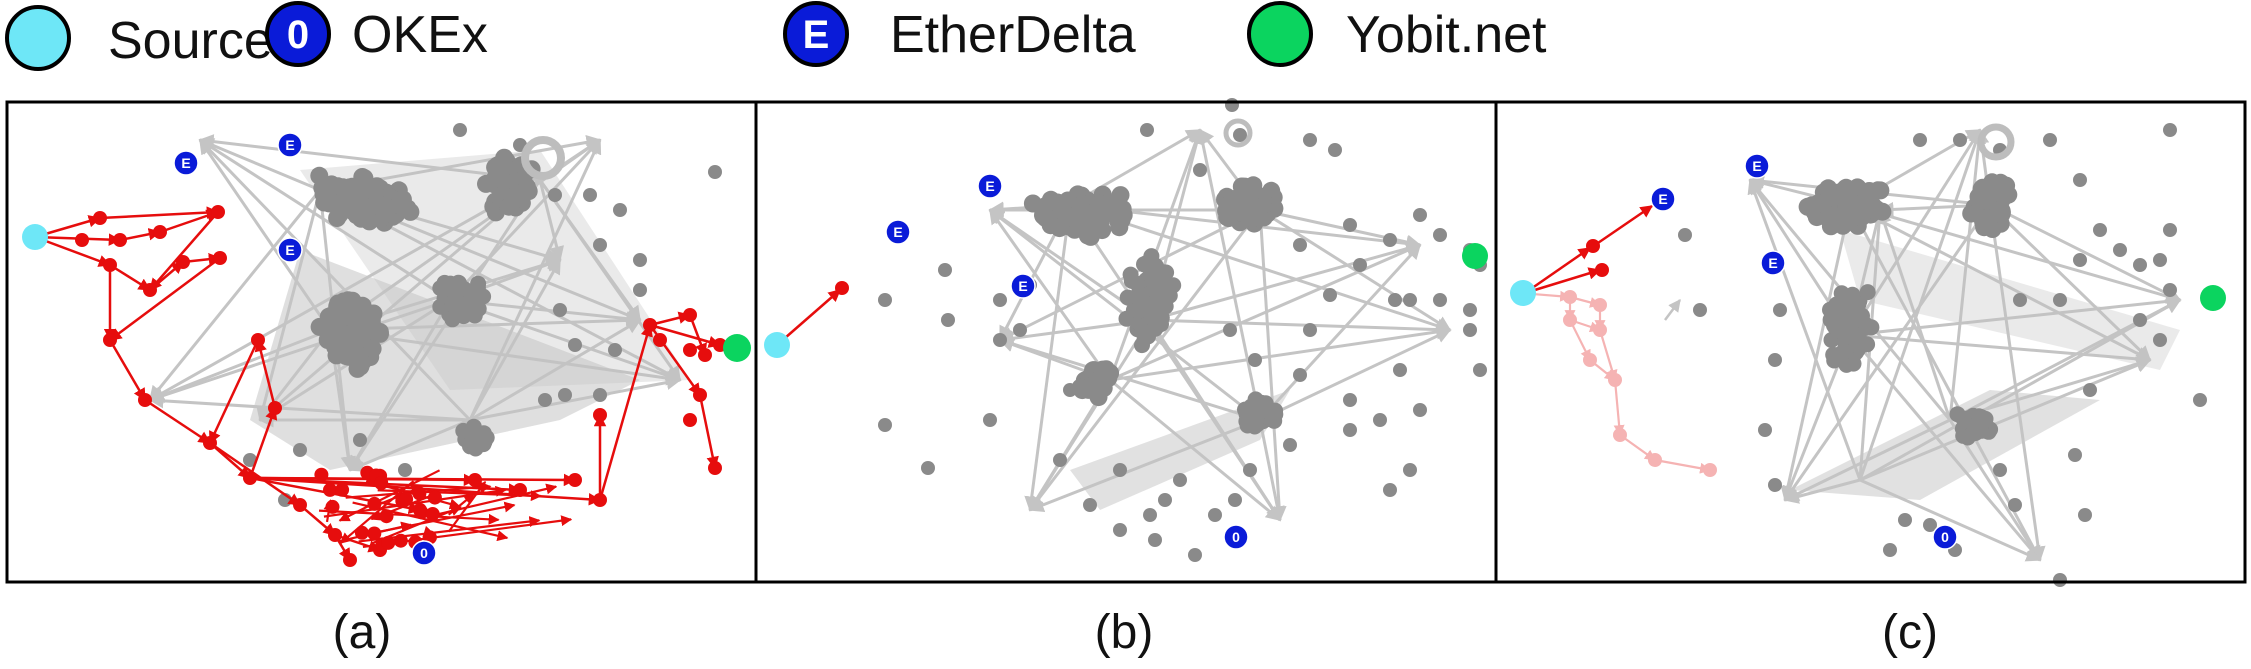 This screenshot has height=669, width=2251. Describe the element at coordinates (1236, 537) in the screenshot. I see `exchange-node-label: 0` at that location.